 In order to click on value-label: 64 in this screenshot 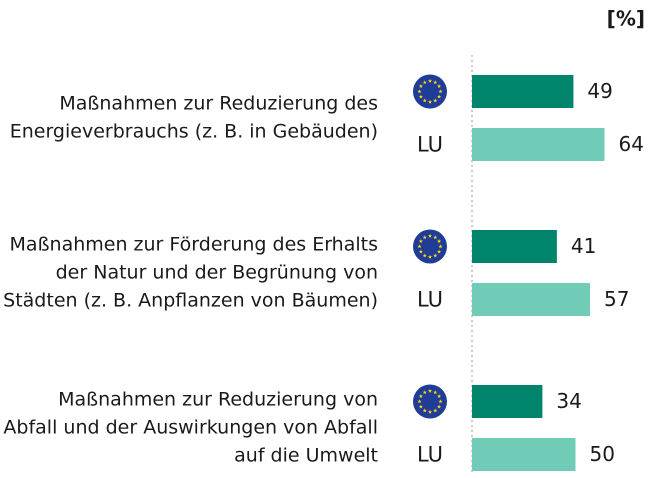, I will do `click(630, 144)`.